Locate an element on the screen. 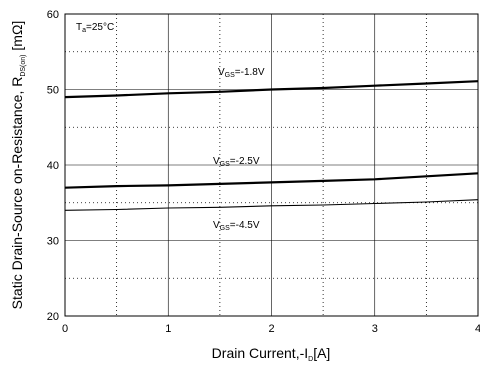 The width and height of the screenshot is (480, 365). series-label-3: VGS=-4.5V is located at coordinates (236, 226).